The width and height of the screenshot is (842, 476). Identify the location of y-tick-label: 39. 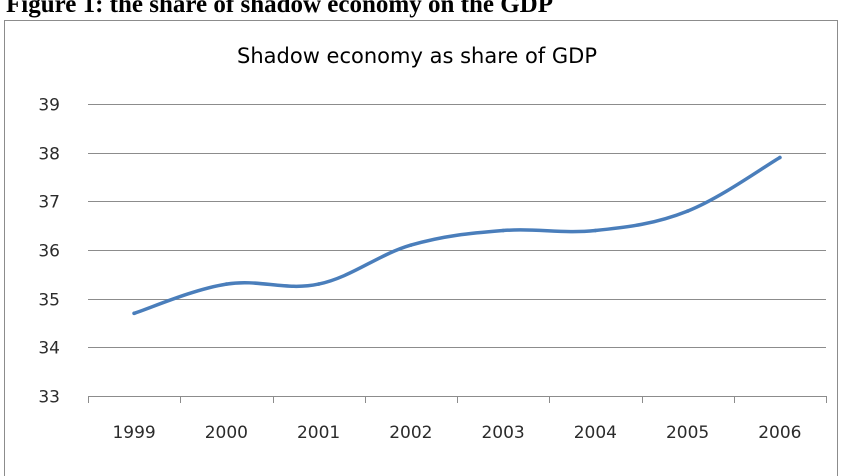
(49, 106).